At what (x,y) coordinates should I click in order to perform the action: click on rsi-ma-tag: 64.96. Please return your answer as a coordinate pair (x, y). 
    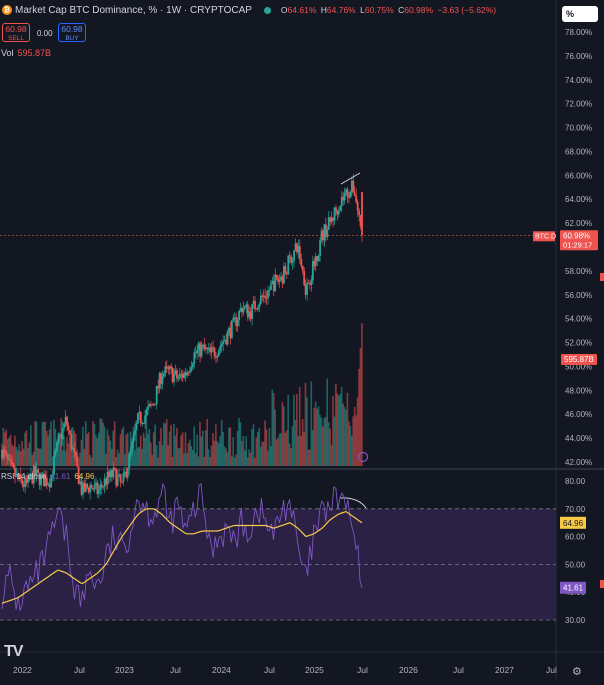
    Looking at the image, I should click on (573, 523).